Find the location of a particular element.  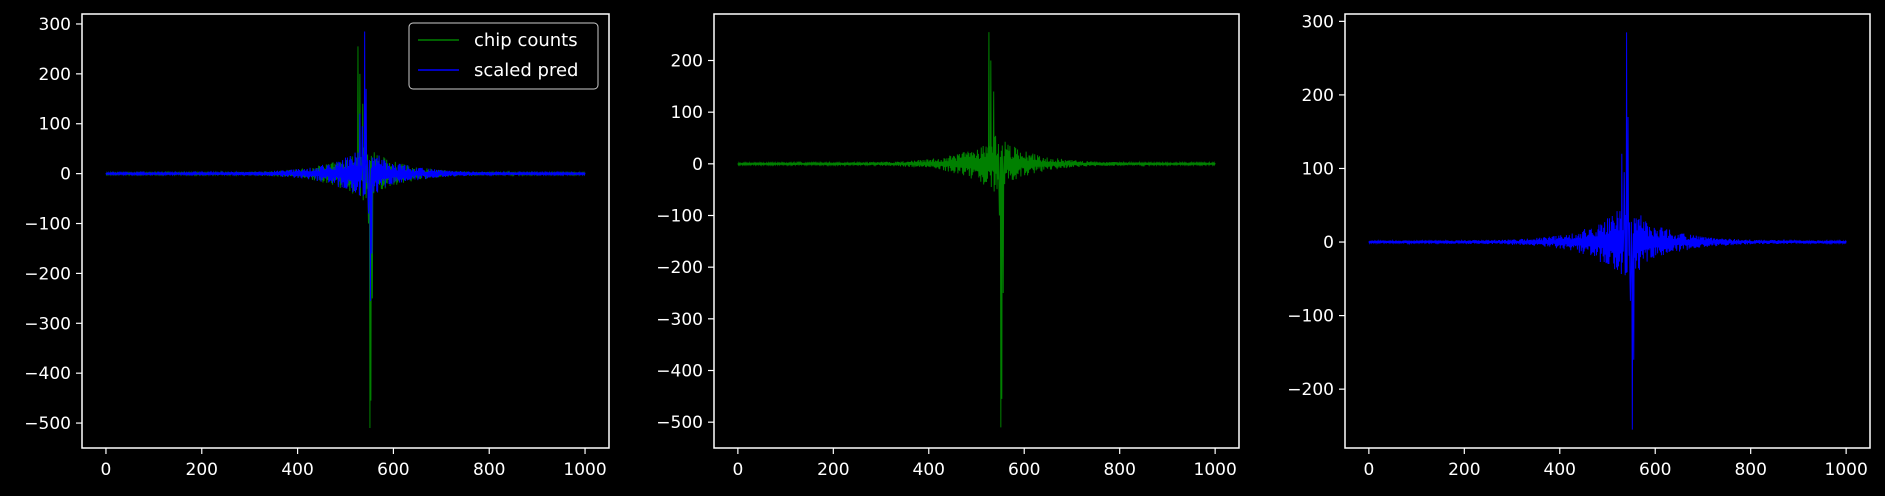

legend-label-scaled-pred: scaled pred is located at coordinates (526, 70).